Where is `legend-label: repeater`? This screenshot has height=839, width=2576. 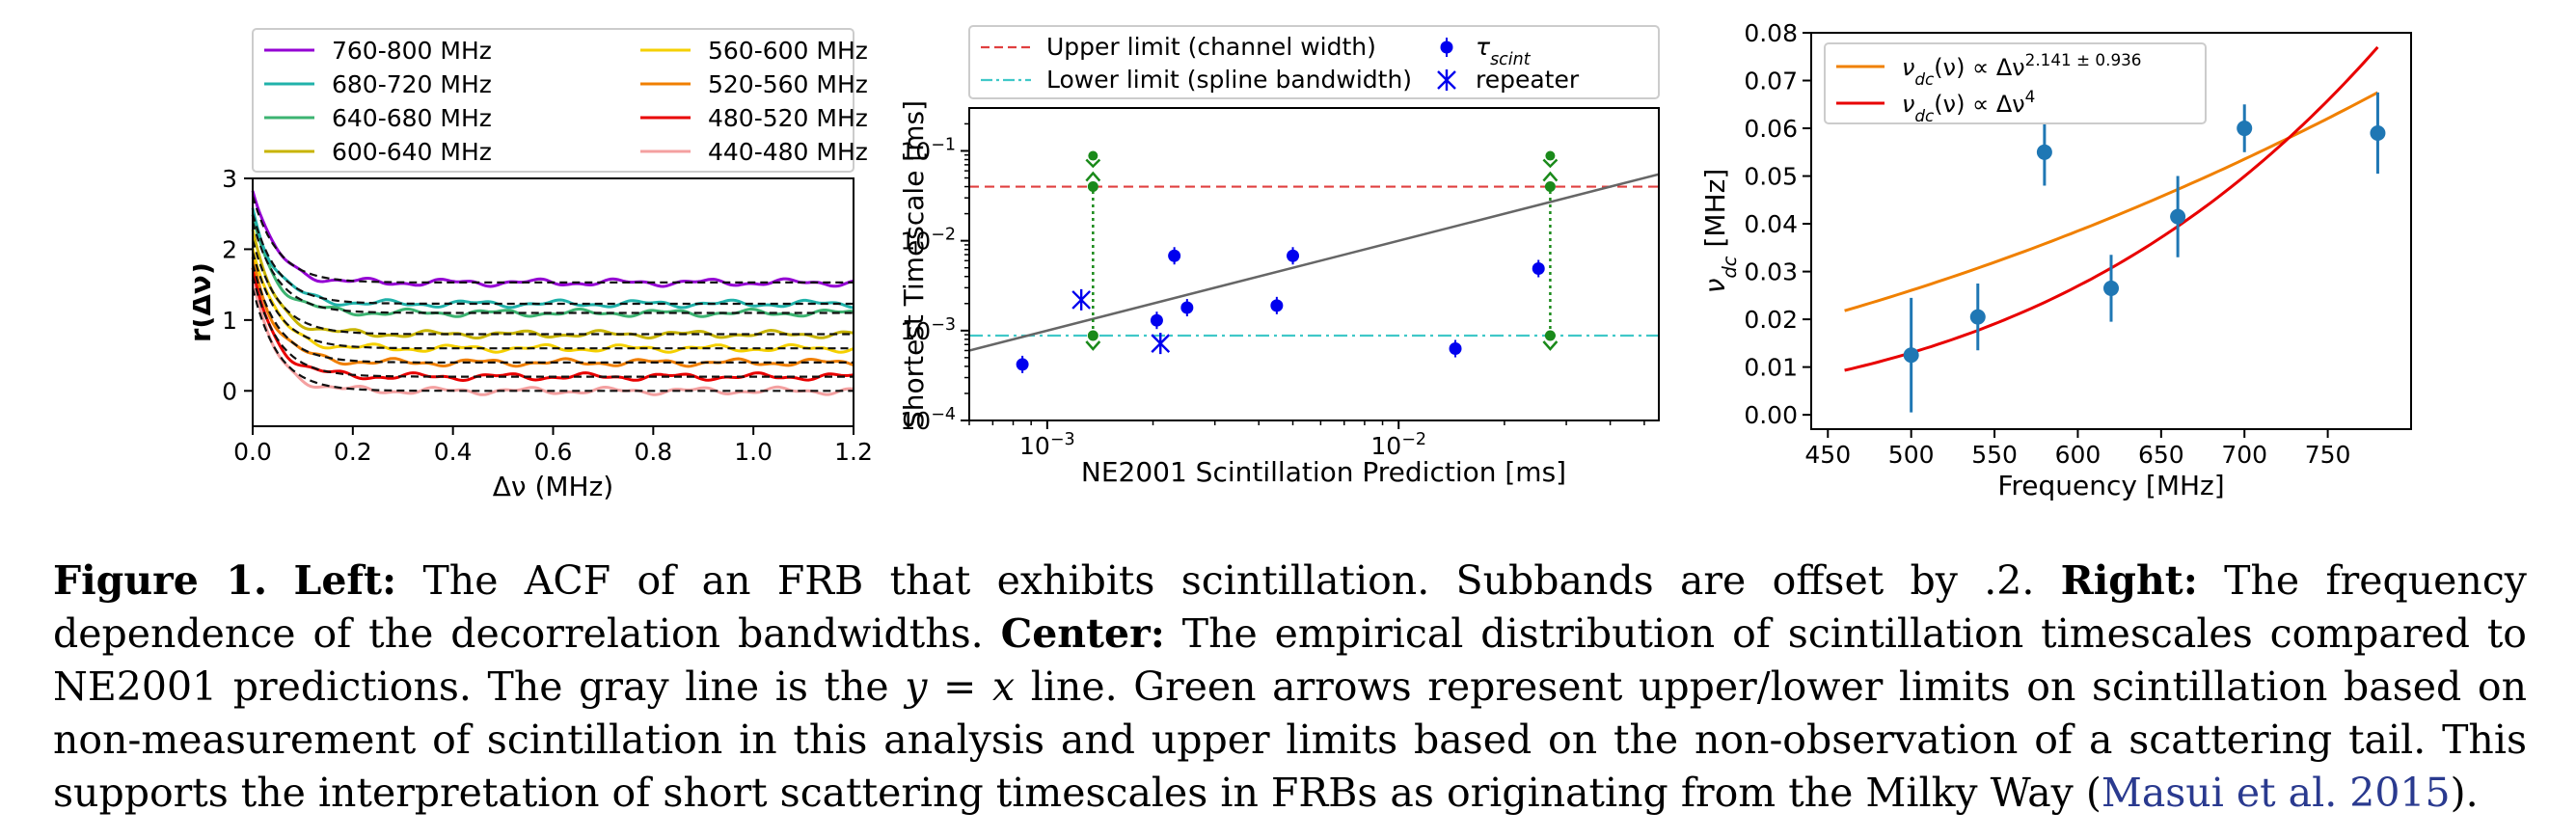
legend-label: repeater is located at coordinates (1528, 80).